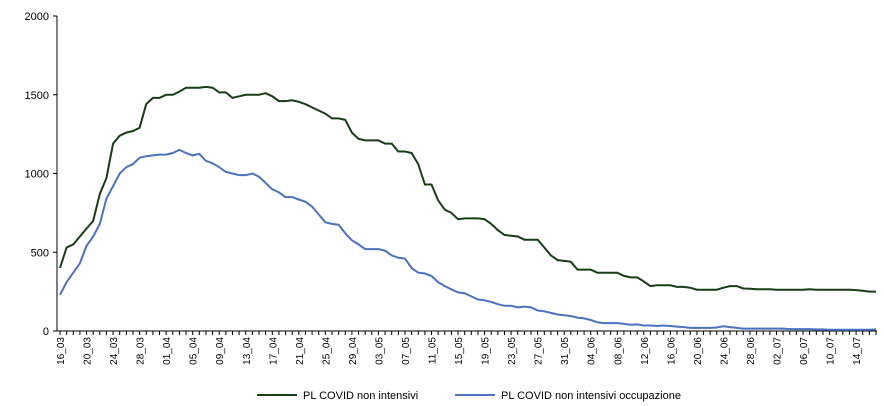 The height and width of the screenshot is (406, 884). Describe the element at coordinates (804, 351) in the screenshot. I see `x-tick-label: 06_07` at that location.